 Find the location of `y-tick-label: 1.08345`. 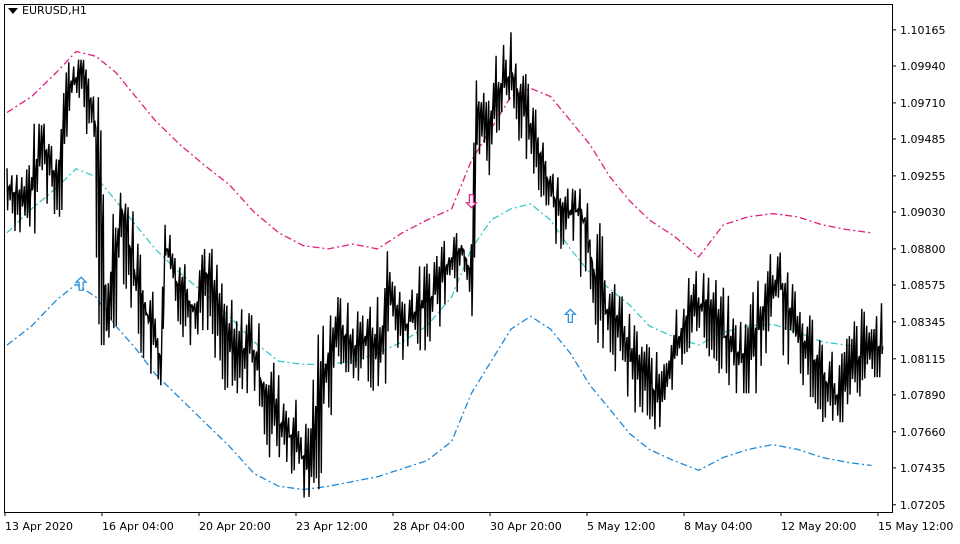

y-tick-label: 1.08345 is located at coordinates (923, 322).